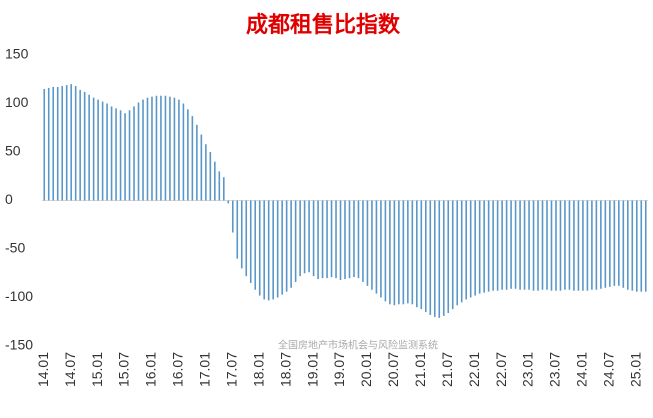  What do you see at coordinates (339, 369) in the screenshot?
I see `x-tick-label: 19.07` at bounding box center [339, 369].